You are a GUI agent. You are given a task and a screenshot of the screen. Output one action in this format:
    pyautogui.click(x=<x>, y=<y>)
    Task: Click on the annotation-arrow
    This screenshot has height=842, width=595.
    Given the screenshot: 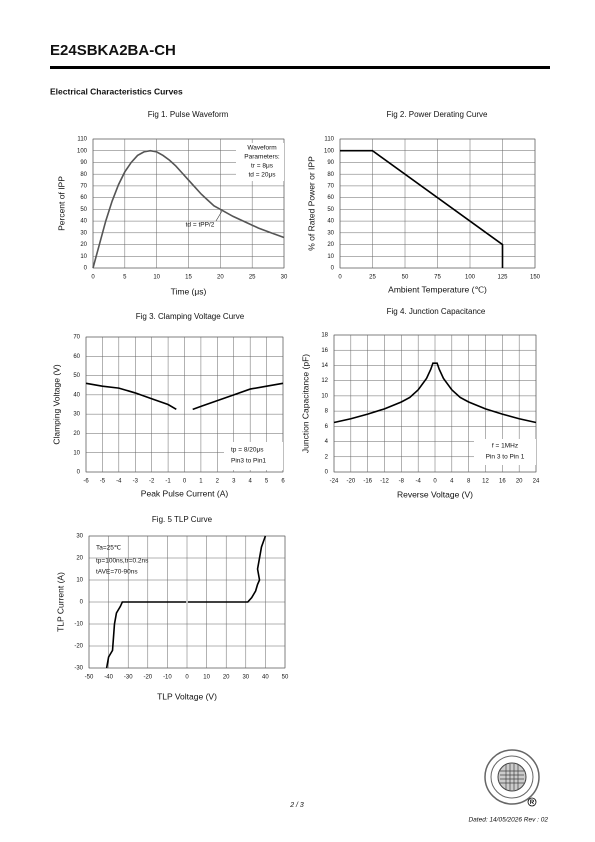 What is the action you would take?
    pyautogui.click(x=219, y=216)
    